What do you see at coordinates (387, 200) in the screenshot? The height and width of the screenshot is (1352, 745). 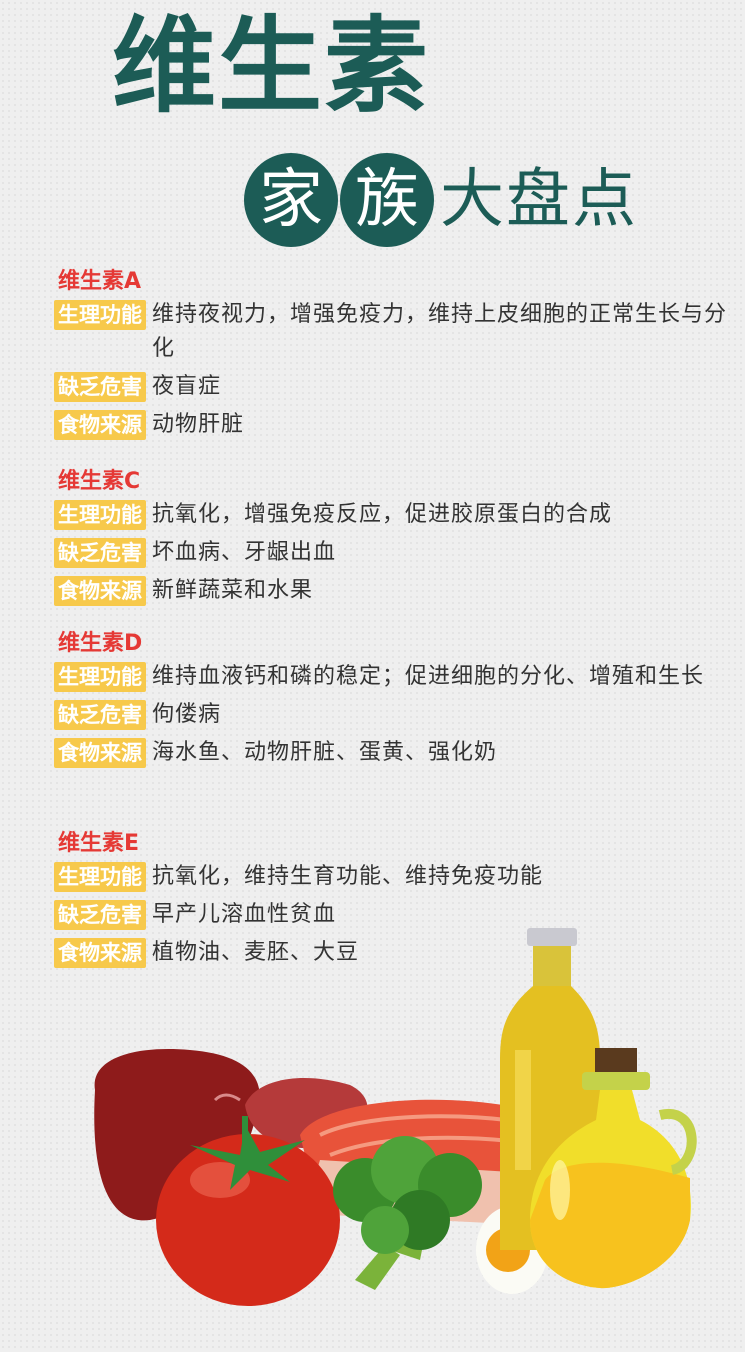 I see `subtitle-circle-2: 族` at bounding box center [387, 200].